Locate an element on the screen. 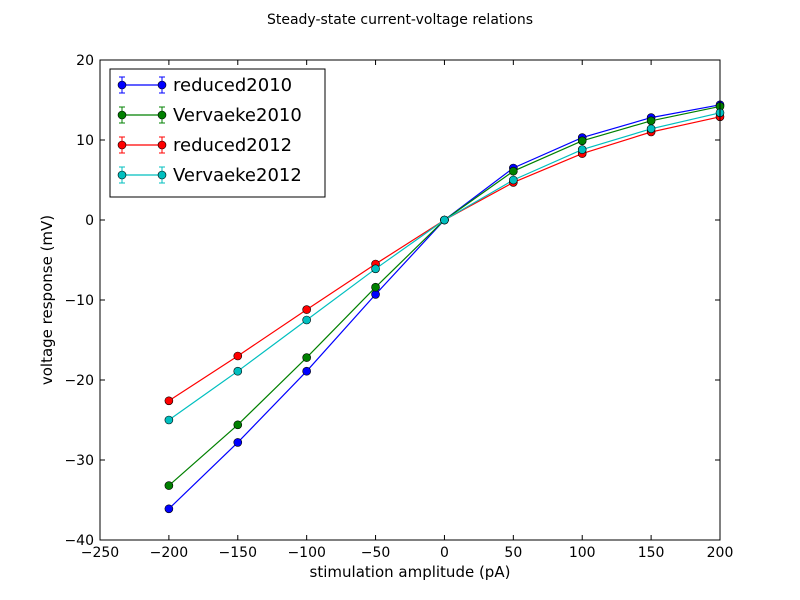 Image resolution: width=800 pixels, height=600 pixels. x-tick-label: −150 is located at coordinates (238, 553).